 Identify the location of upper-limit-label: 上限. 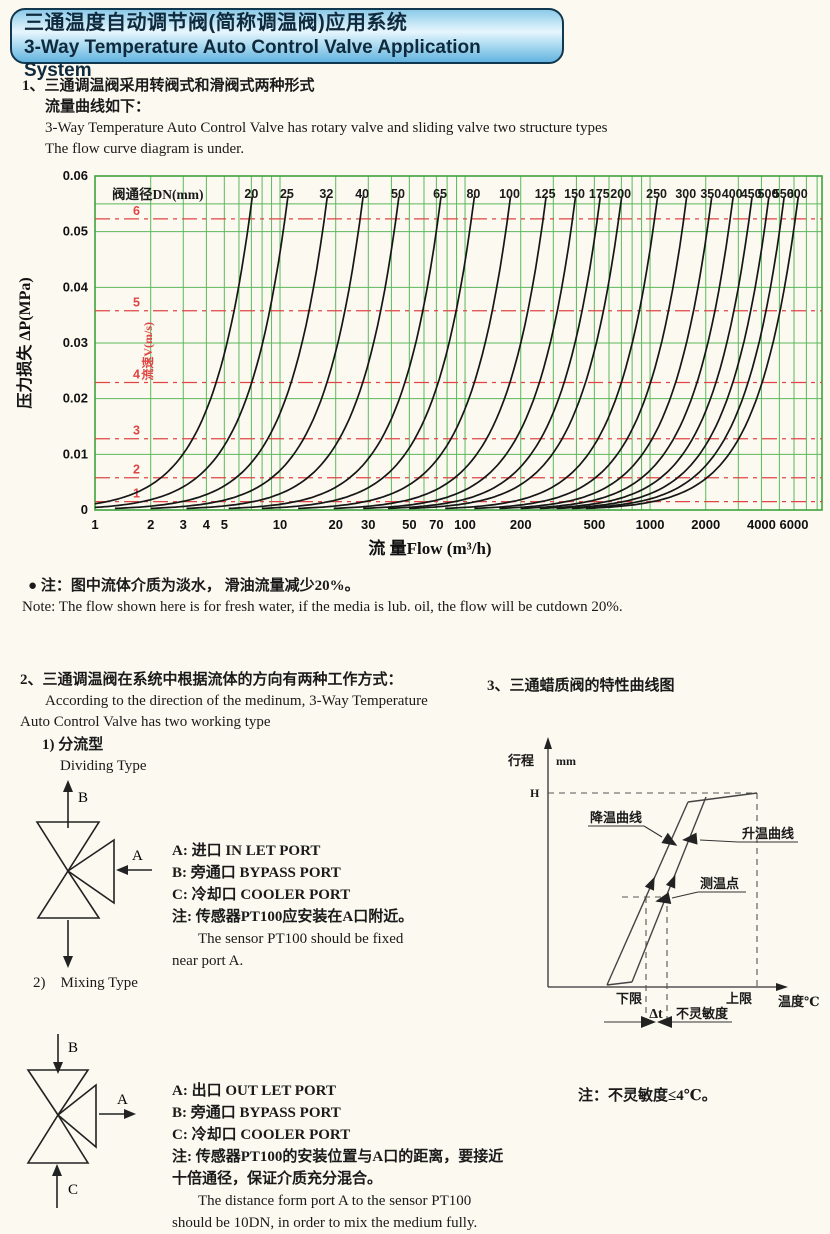
(739, 998).